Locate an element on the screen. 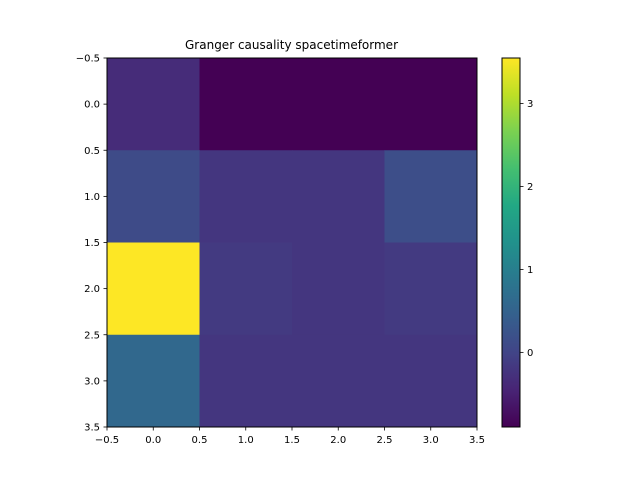 This screenshot has height=480, width=640. y-tick-label: 2.5 is located at coordinates (92, 335).